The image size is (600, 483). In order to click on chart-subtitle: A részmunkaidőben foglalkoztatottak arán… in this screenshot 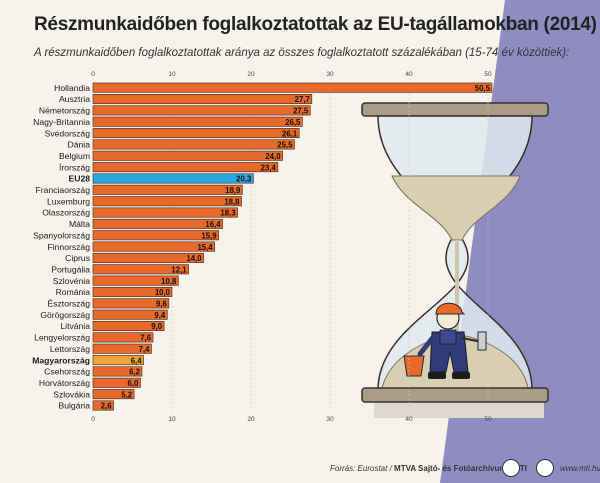, I will do `click(302, 53)`.